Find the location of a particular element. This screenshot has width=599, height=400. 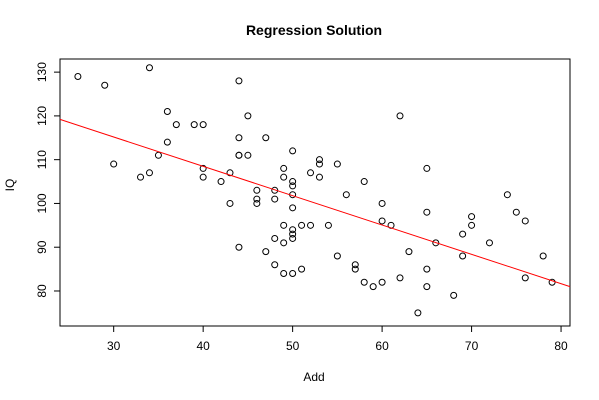

x-axis: 30 40 50 60 70 80 is located at coordinates (337, 339).